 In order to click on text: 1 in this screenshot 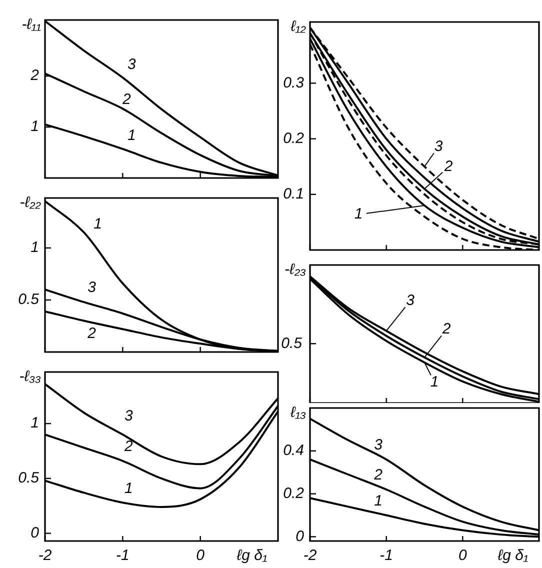, I will do `click(358, 214)`.